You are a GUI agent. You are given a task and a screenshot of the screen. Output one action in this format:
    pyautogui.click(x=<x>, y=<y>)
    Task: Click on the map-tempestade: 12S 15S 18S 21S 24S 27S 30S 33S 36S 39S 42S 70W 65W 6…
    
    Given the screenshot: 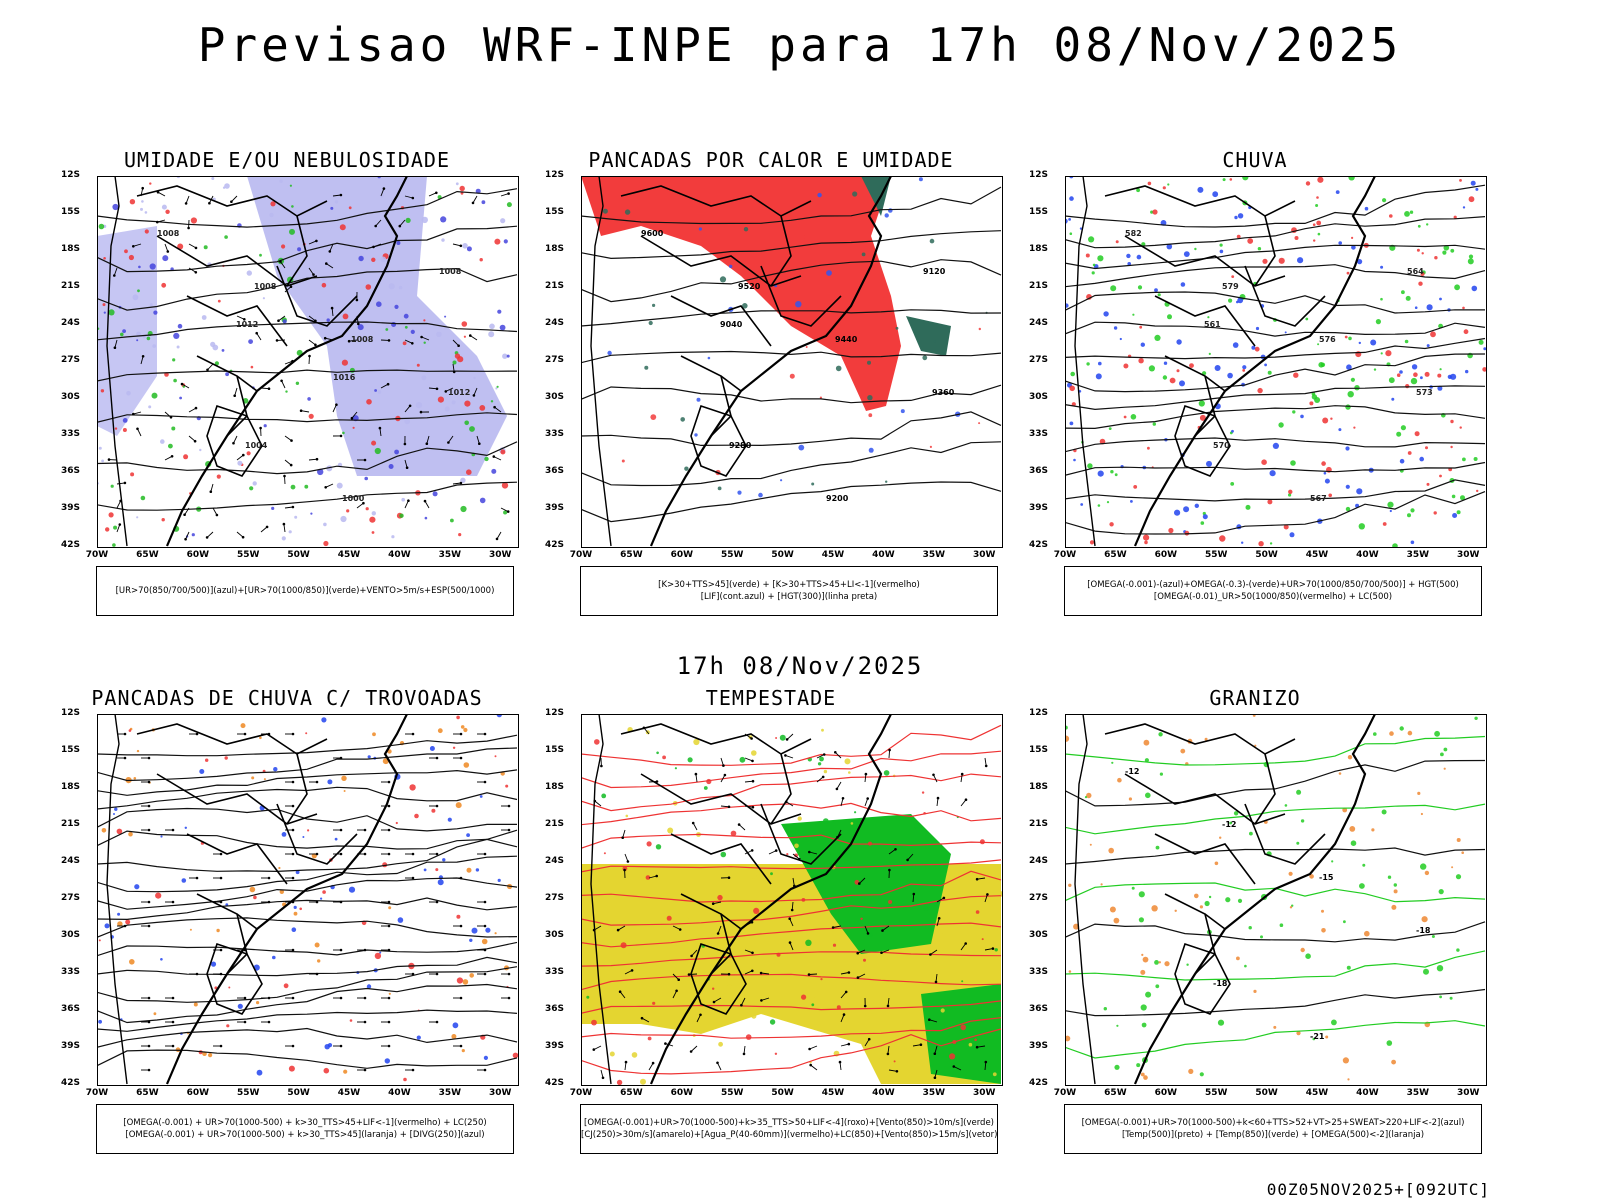 What is the action you would take?
    pyautogui.click(x=774, y=903)
    